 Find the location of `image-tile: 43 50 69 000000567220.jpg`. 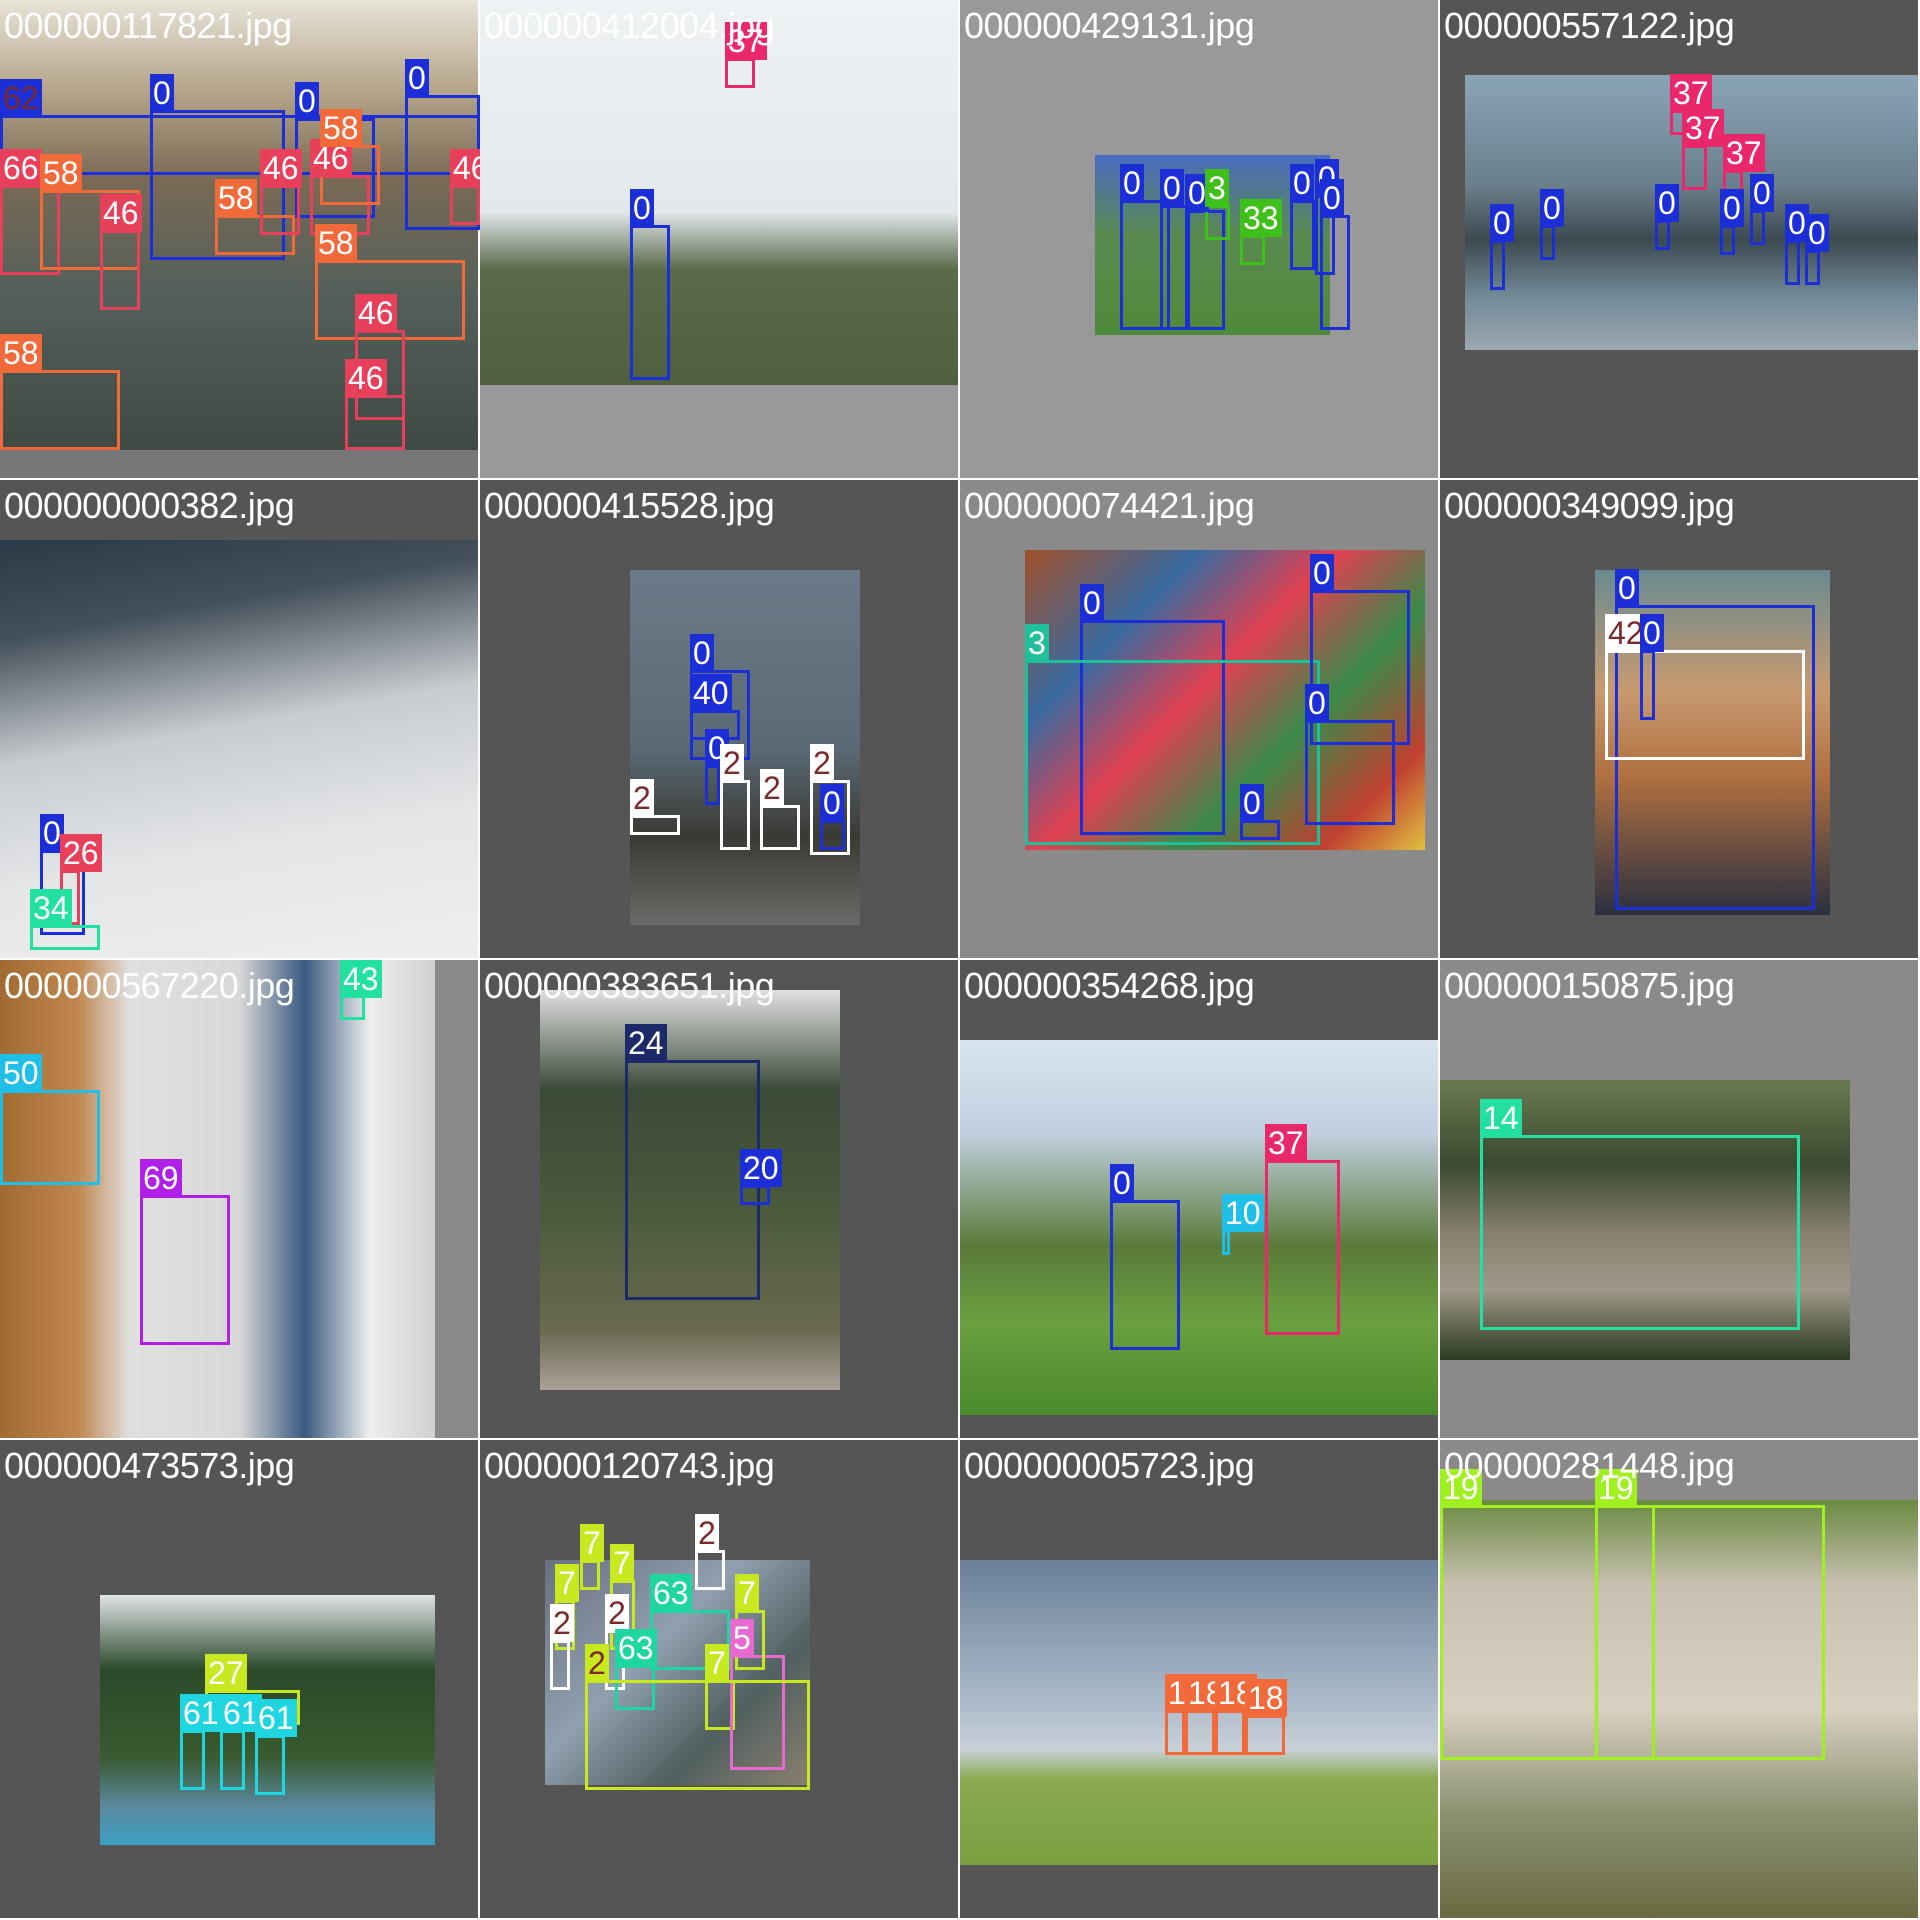

image-tile: 43 50 69 000000567220.jpg is located at coordinates (240, 1200).